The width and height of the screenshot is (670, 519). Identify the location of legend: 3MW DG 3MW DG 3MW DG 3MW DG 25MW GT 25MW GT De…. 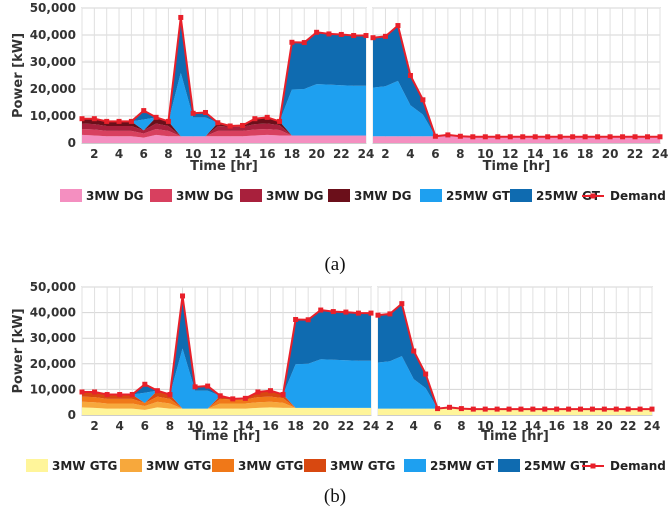
(363, 196).